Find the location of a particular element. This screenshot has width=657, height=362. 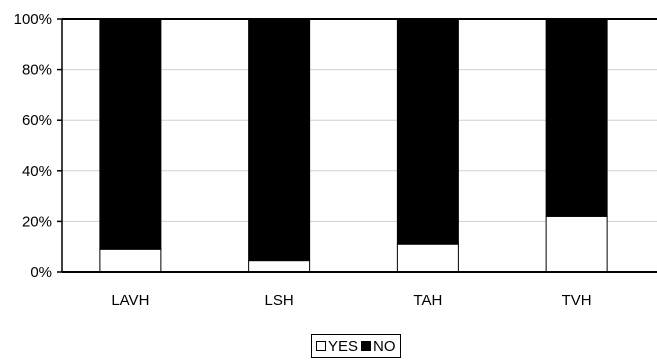

legend-swatch-yes is located at coordinates (321, 346).